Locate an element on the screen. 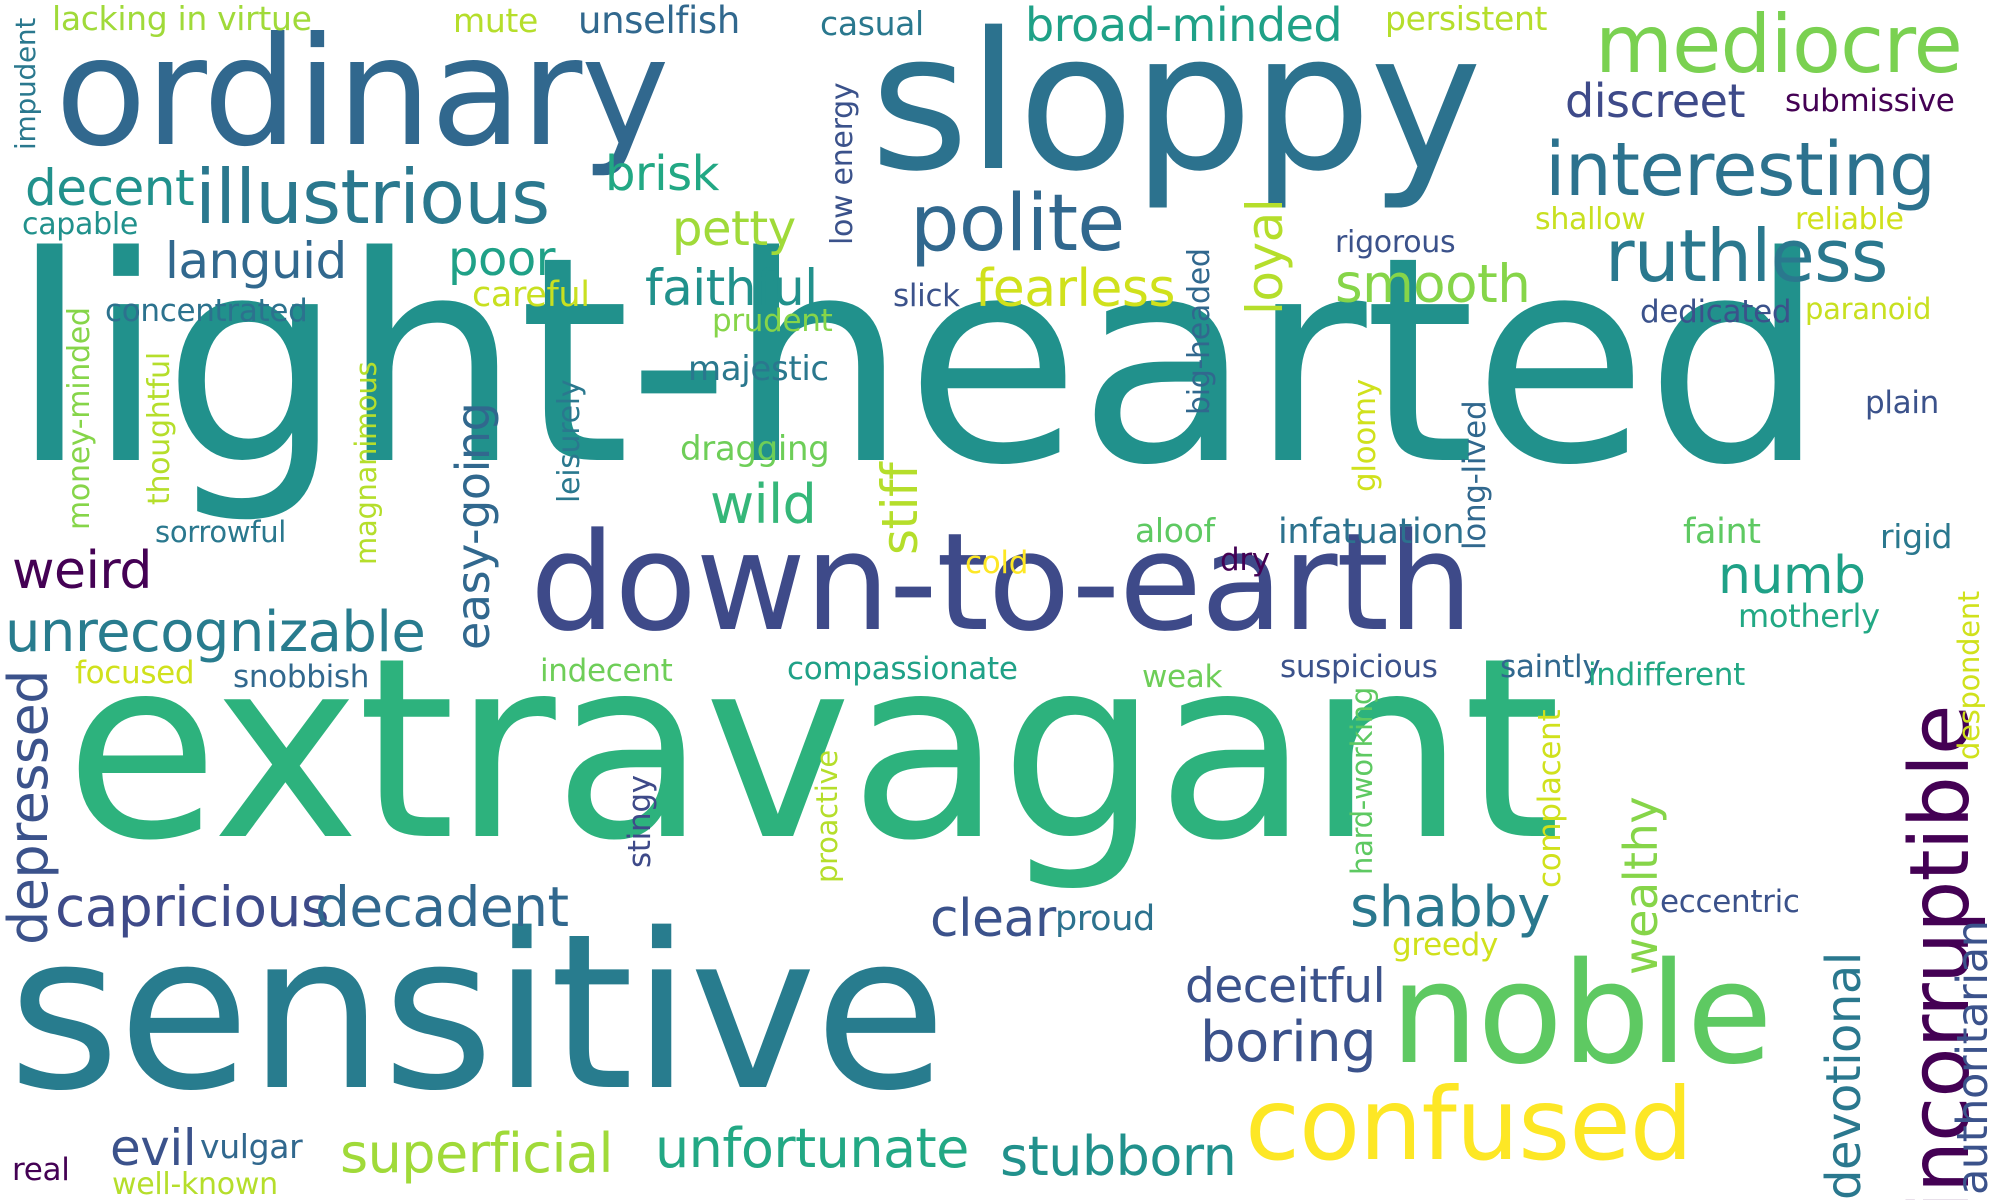  word-proactive: proactive is located at coordinates (827, 816).